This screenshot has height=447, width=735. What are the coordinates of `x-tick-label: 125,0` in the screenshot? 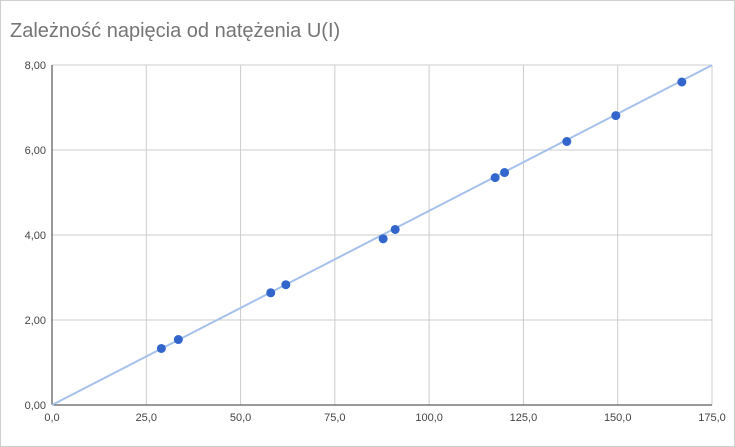 It's located at (524, 418).